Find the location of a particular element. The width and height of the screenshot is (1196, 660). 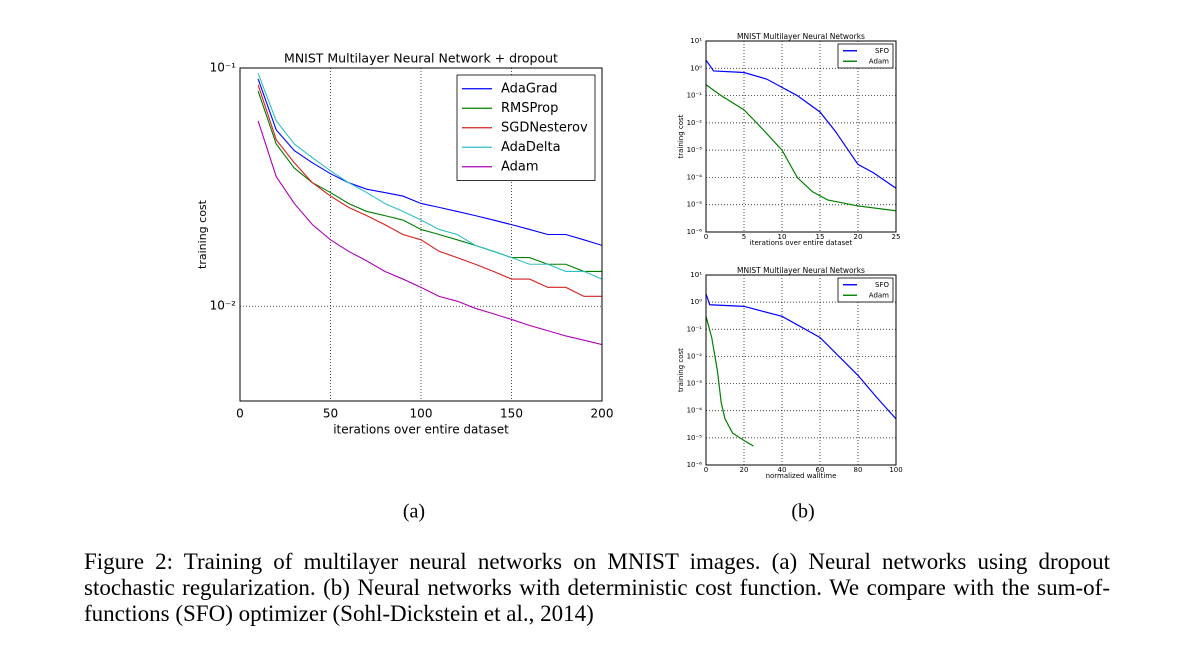

subfigure-label: (b) is located at coordinates (802, 512).